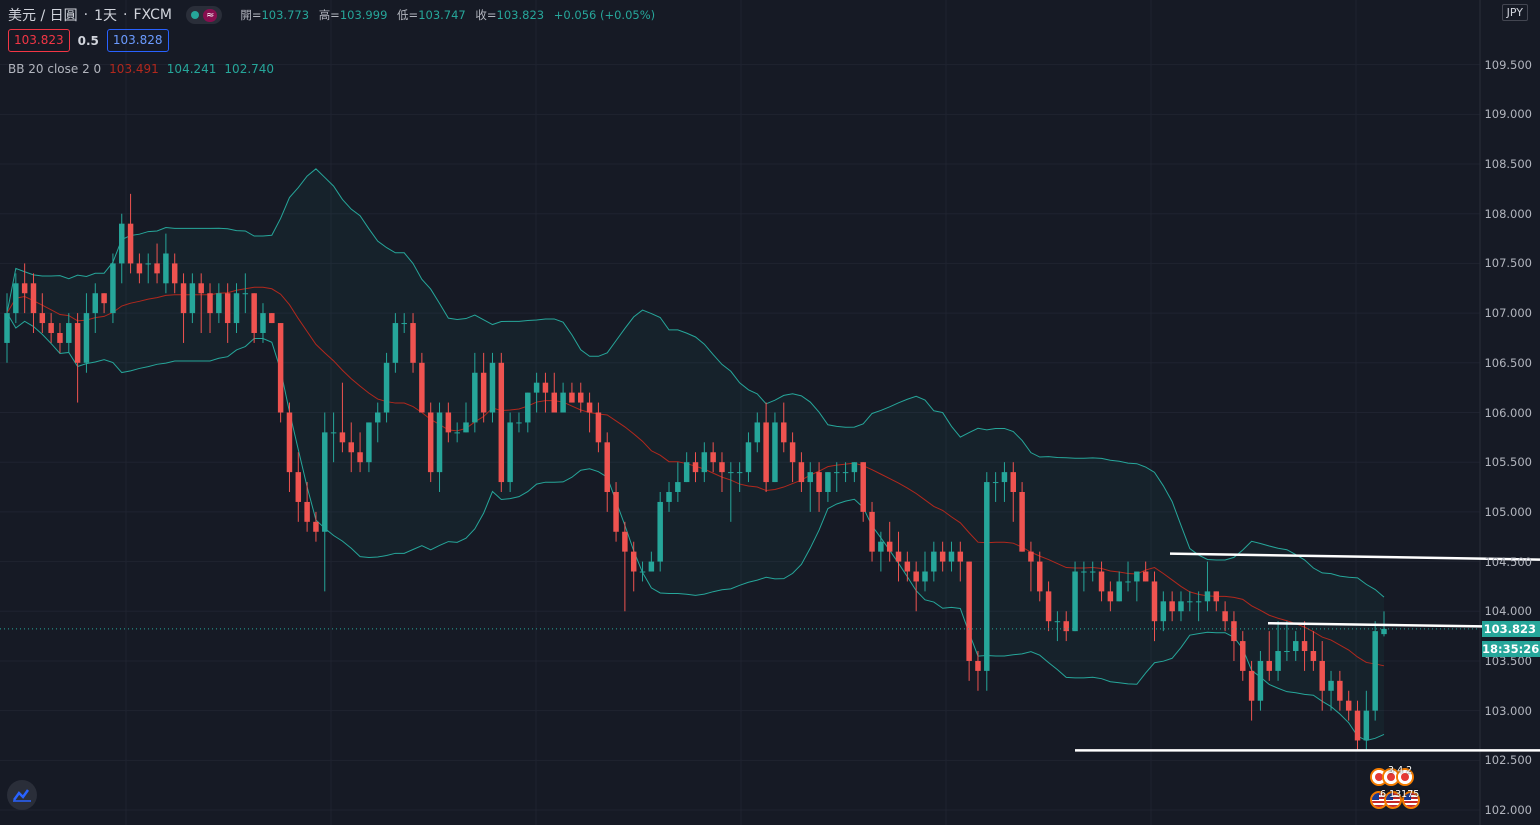 This screenshot has width=1540, height=825. I want to click on current-price-tag: 103.823, so click(1511, 628).